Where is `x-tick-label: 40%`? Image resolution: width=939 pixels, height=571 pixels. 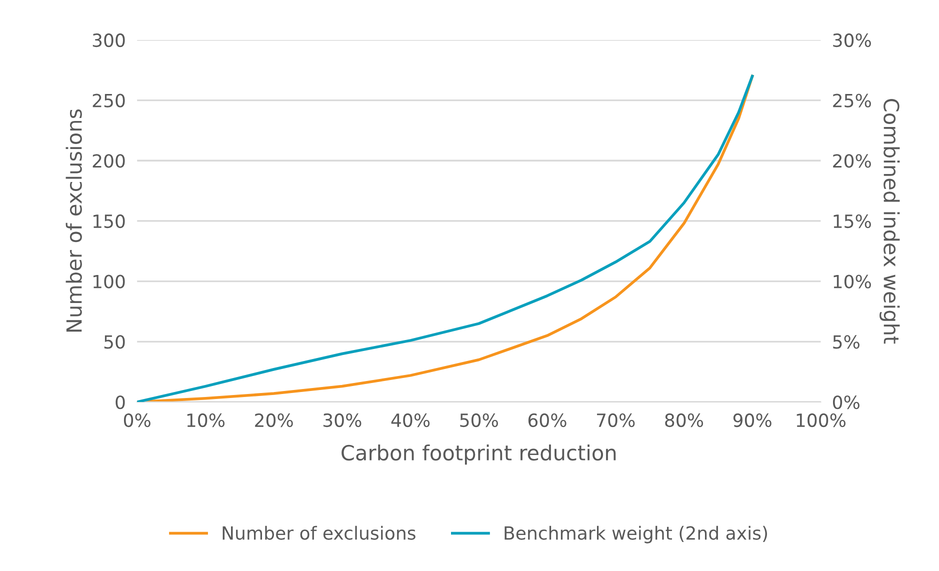 x-tick-label: 40% is located at coordinates (410, 420).